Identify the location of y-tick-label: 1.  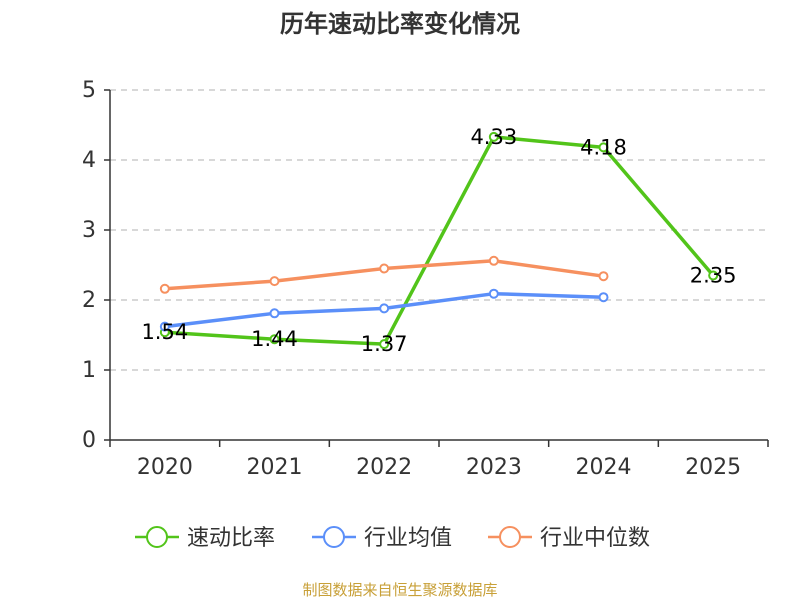
(89, 370).